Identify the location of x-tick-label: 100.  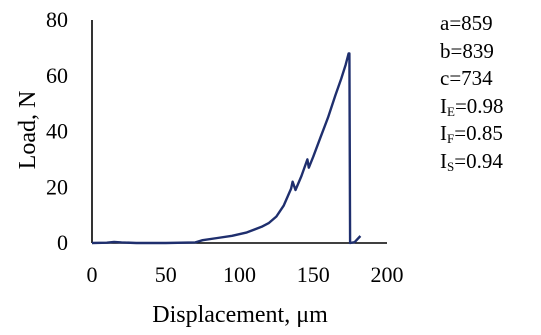
(239, 274).